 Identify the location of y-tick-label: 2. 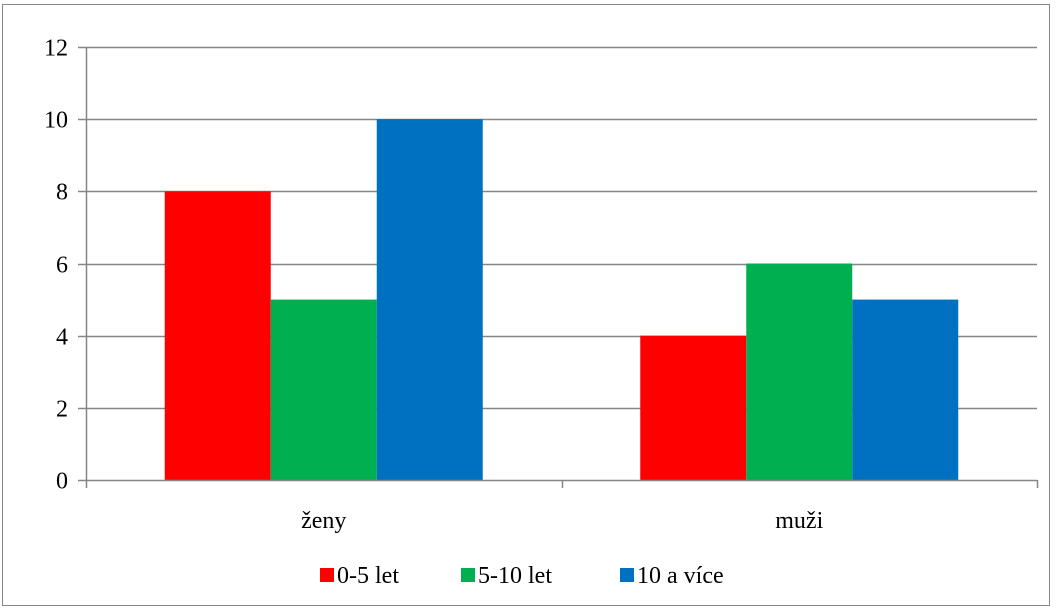
(62, 410).